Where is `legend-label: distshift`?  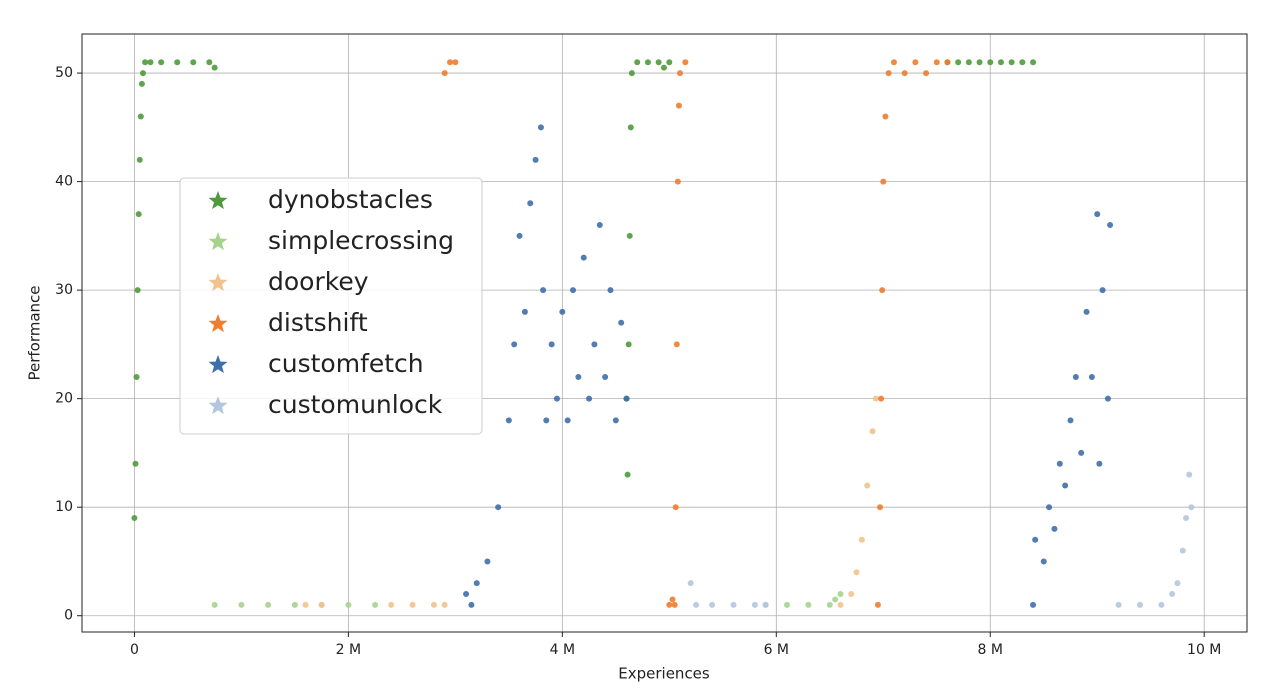
legend-label: distshift is located at coordinates (318, 322).